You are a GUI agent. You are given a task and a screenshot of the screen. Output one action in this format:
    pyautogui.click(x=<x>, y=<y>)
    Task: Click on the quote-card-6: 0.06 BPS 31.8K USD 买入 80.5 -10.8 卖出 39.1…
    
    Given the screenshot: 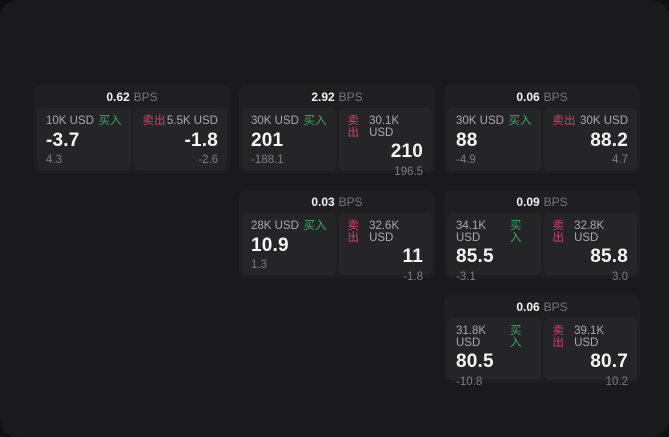 What is the action you would take?
    pyautogui.click(x=542, y=341)
    